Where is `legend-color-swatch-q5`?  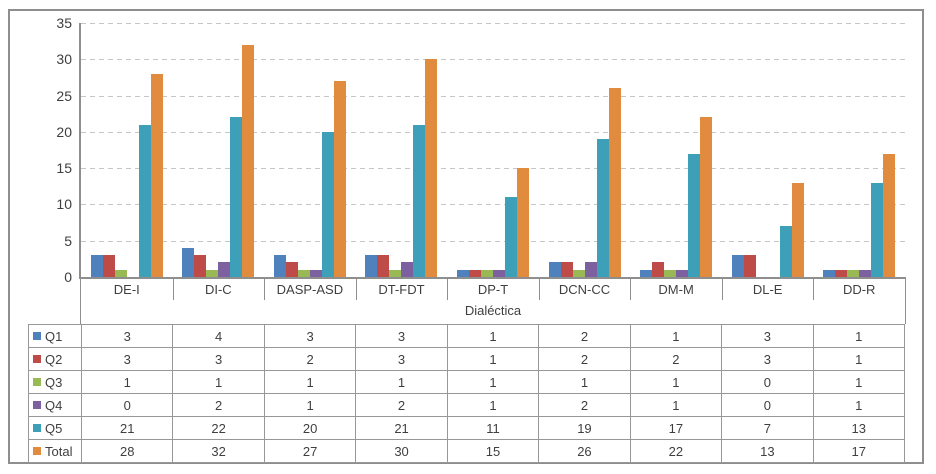 legend-color-swatch-q5 is located at coordinates (37, 428).